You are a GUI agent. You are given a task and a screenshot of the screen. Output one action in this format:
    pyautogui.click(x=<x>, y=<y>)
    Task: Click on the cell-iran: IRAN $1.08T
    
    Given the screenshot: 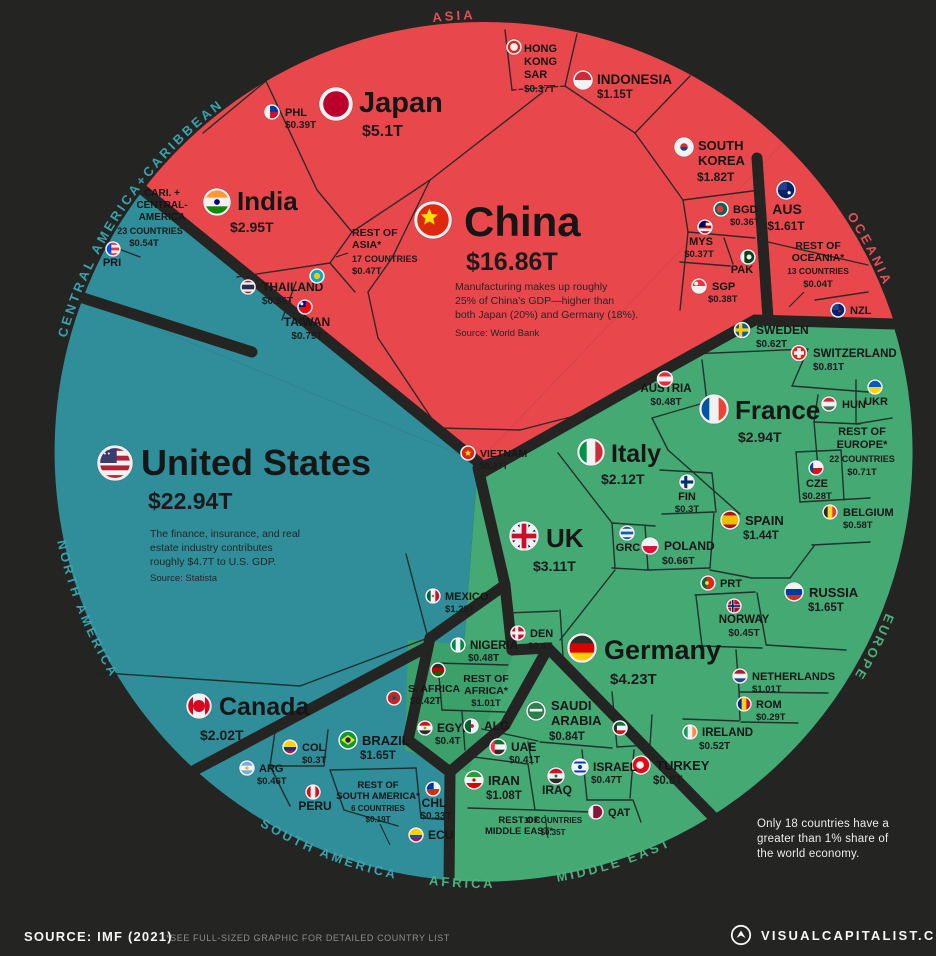 What is the action you would take?
    pyautogui.click(x=504, y=787)
    